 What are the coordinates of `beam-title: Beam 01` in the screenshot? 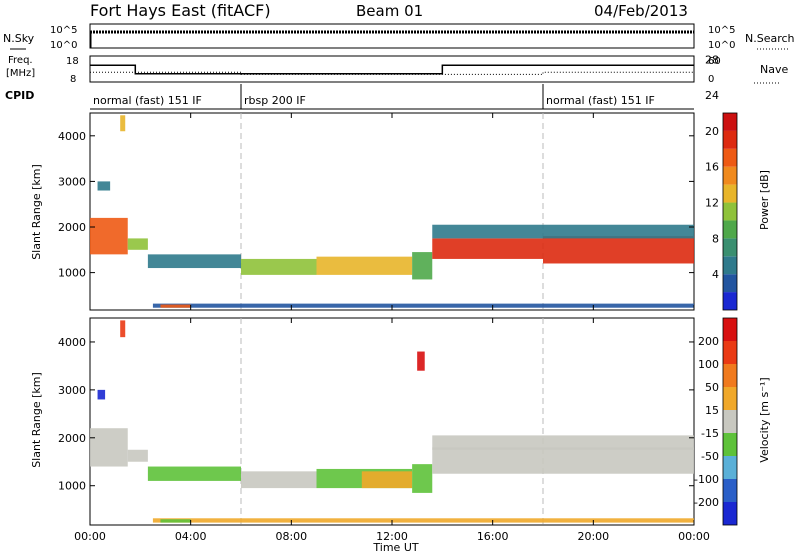 It's located at (389, 11).